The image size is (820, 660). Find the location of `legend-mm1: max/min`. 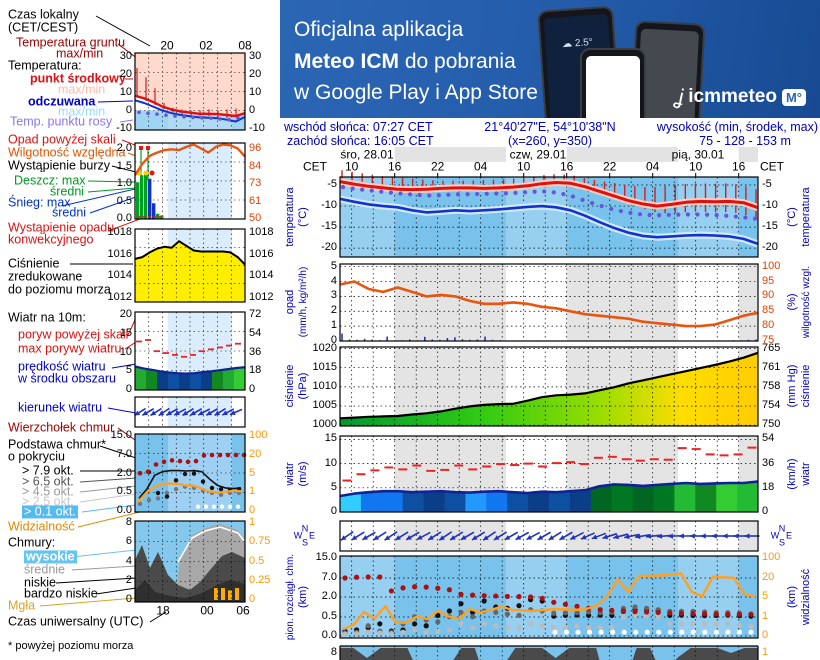

legend-mm1: max/min is located at coordinates (82, 89).